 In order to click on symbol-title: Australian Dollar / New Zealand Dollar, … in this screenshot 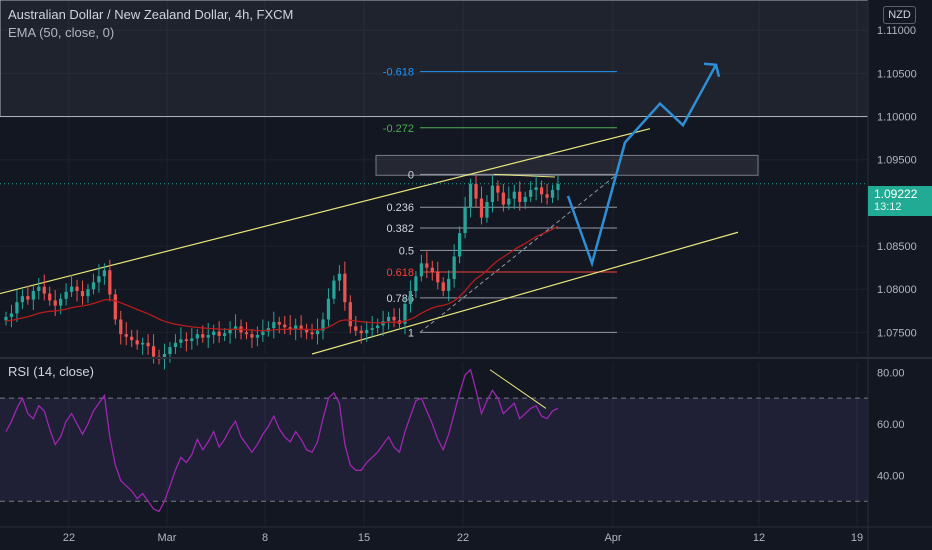, I will do `click(151, 14)`.